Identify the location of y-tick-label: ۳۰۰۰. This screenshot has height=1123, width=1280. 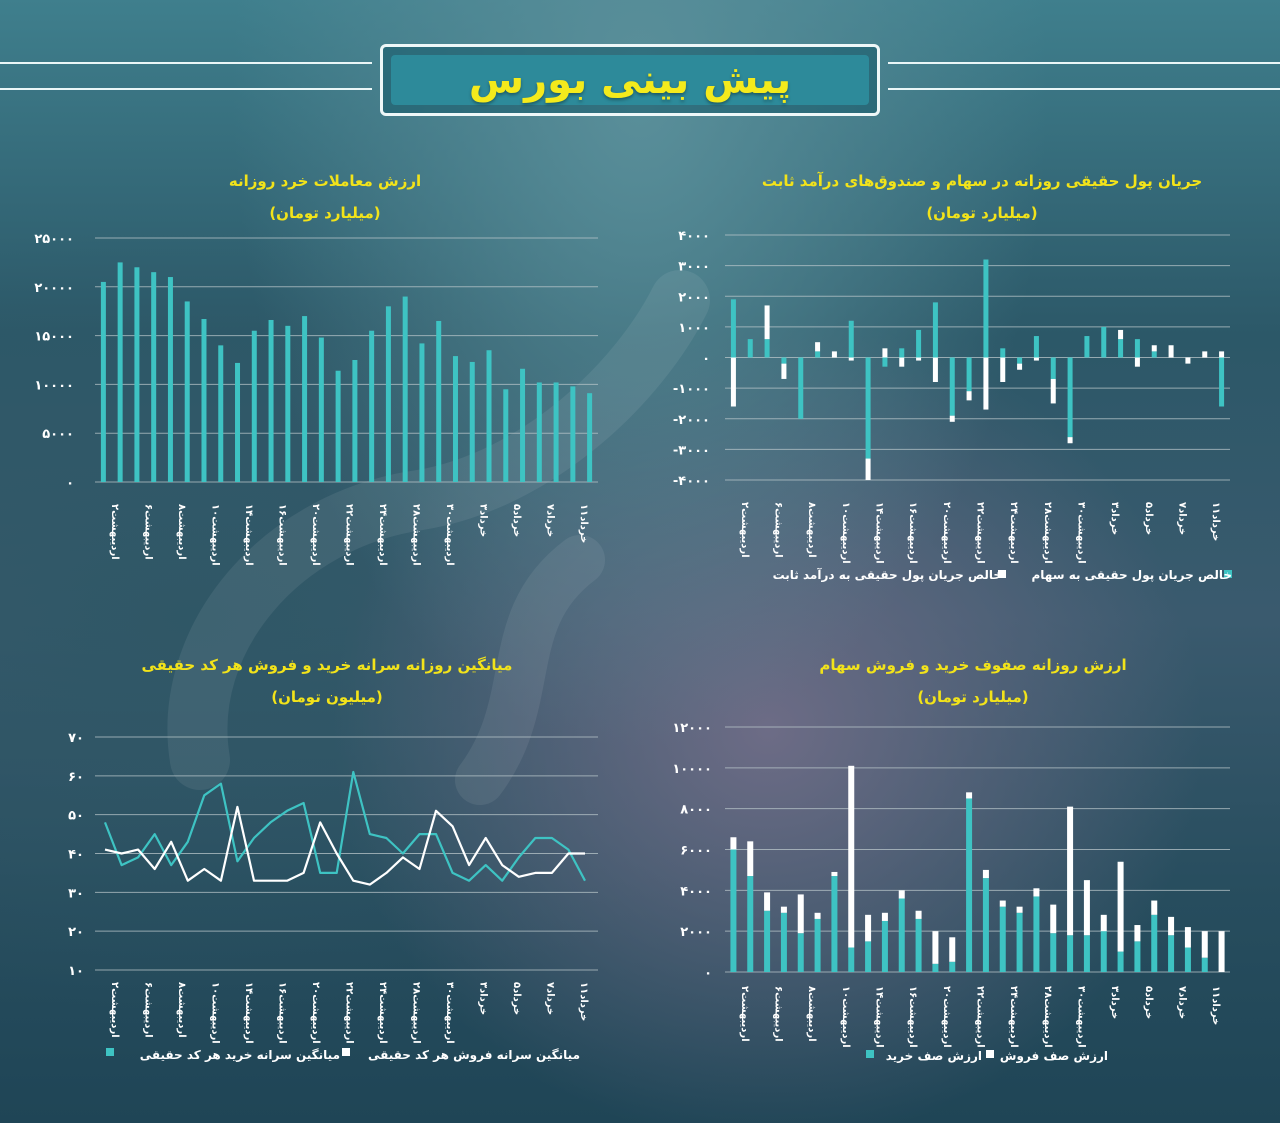
(694, 267).